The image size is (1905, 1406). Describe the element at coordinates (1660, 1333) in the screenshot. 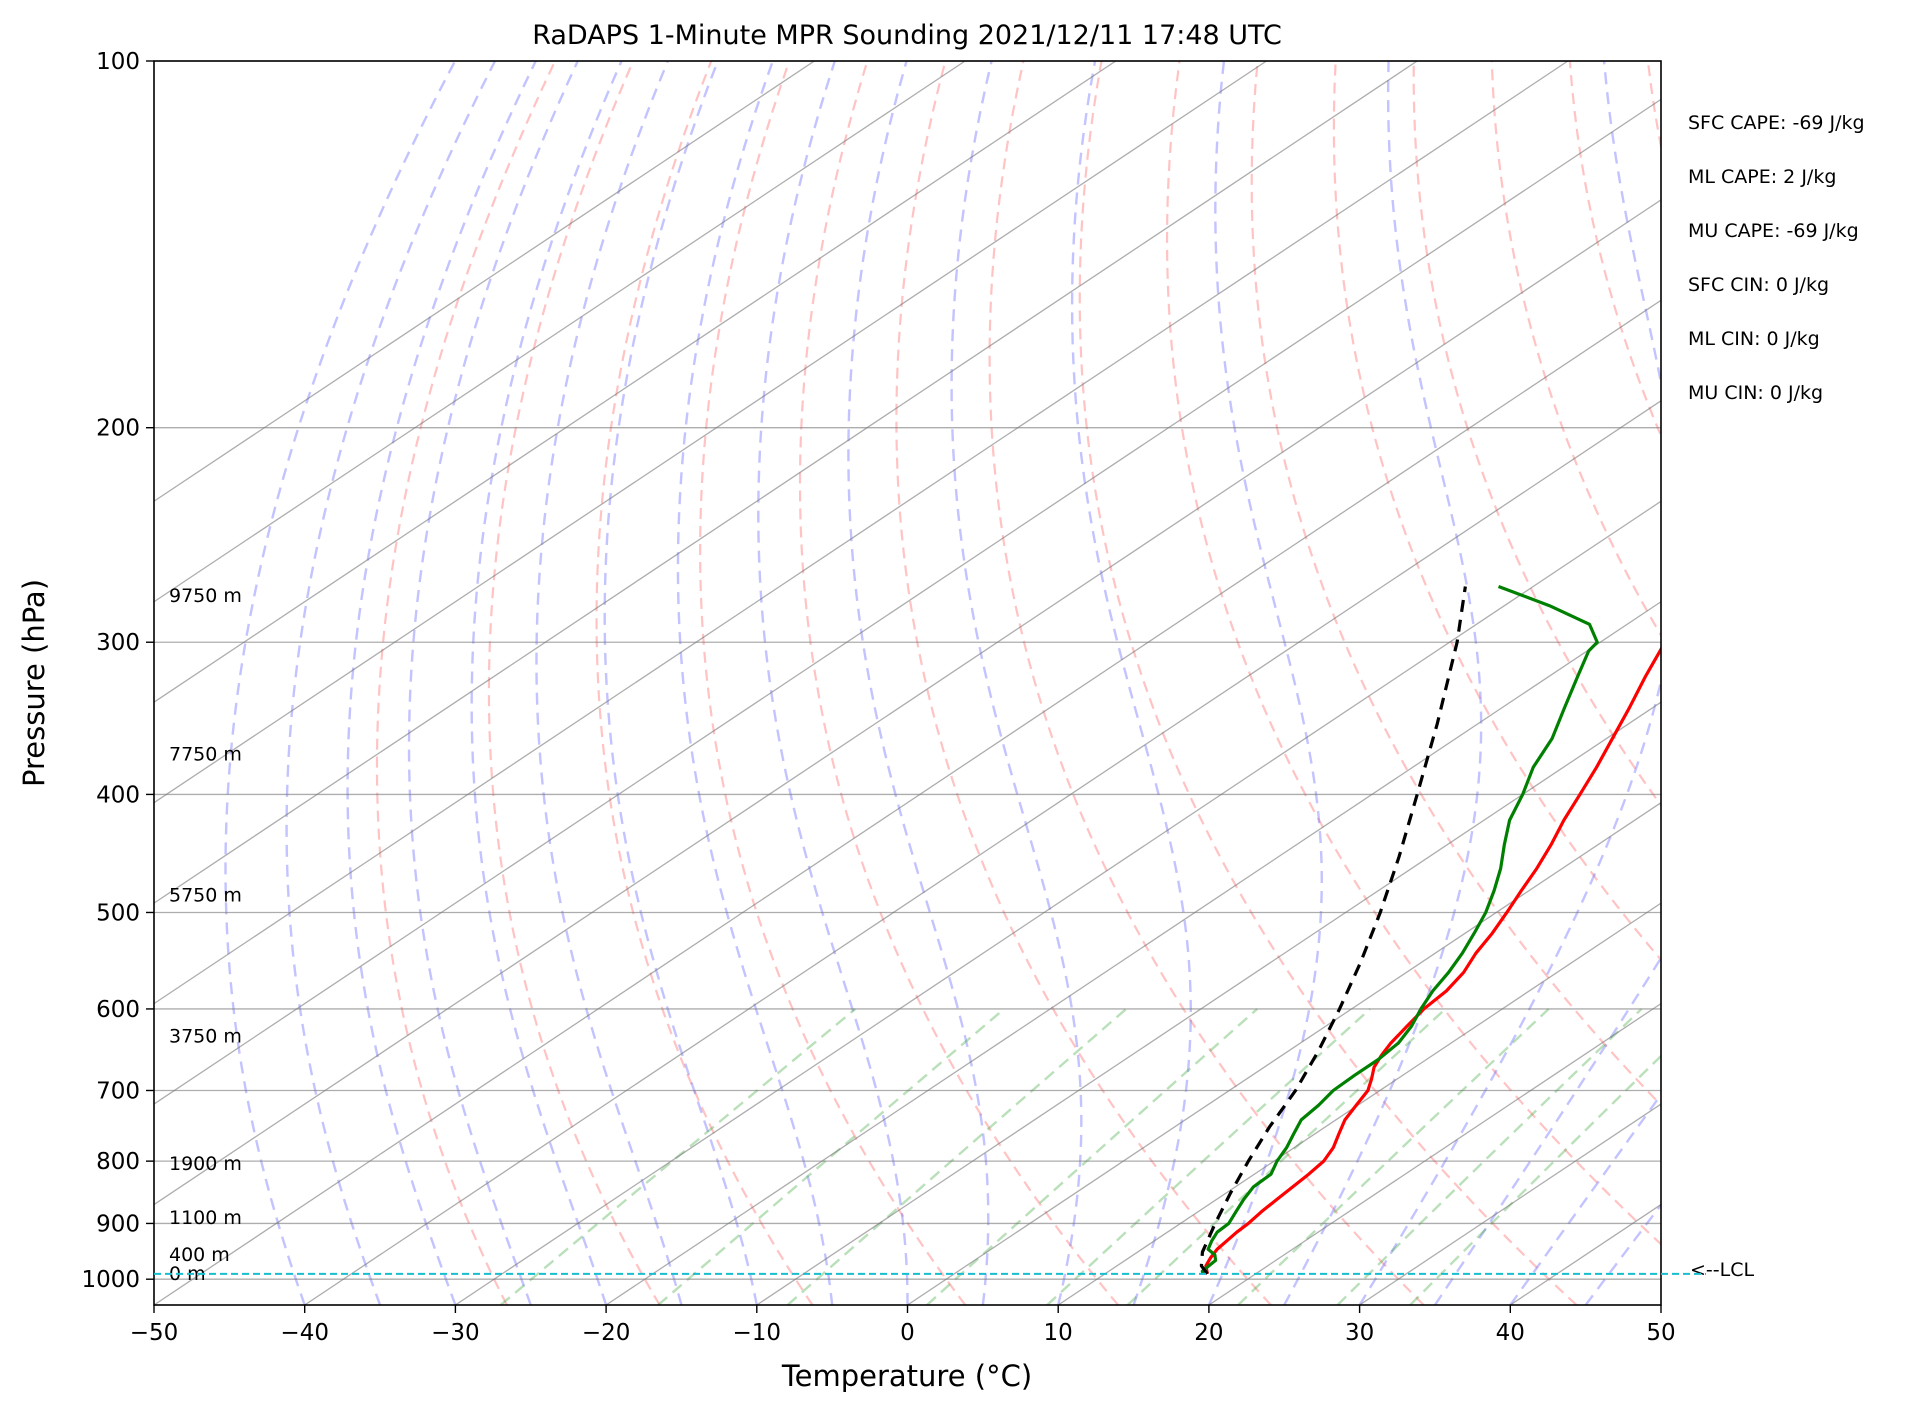

I see `x-tick-label: 50` at that location.